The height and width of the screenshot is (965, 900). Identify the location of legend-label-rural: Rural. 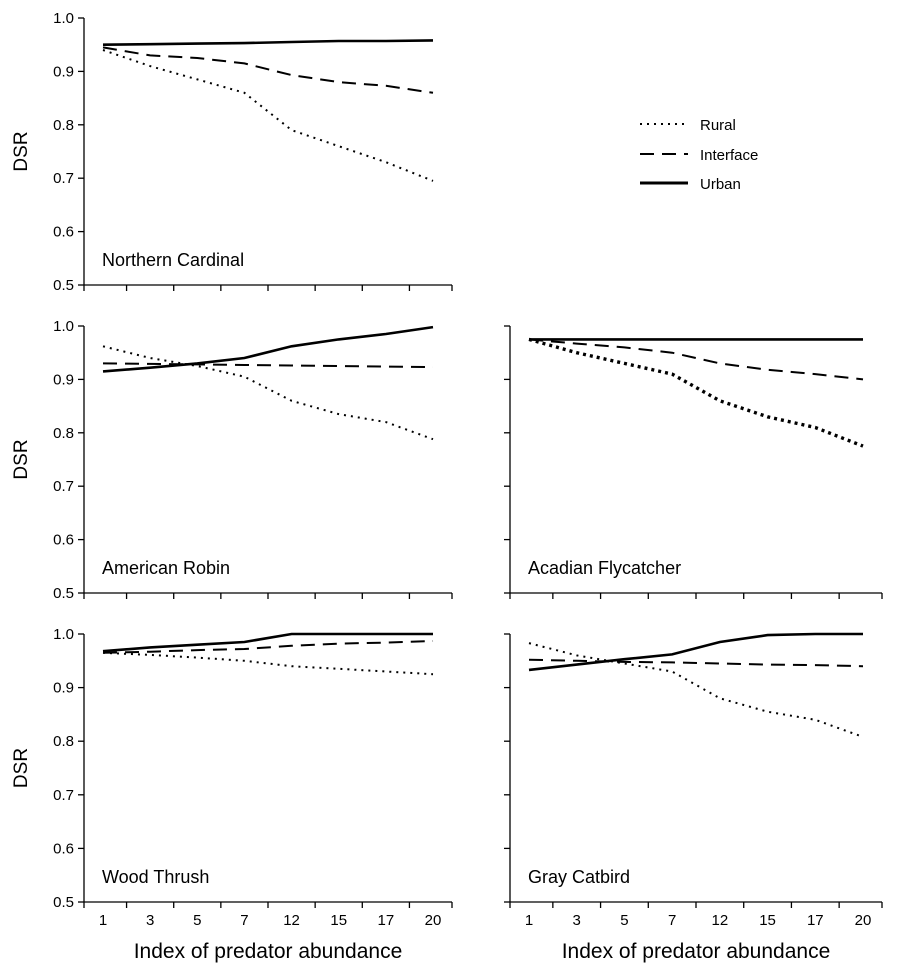
(718, 125).